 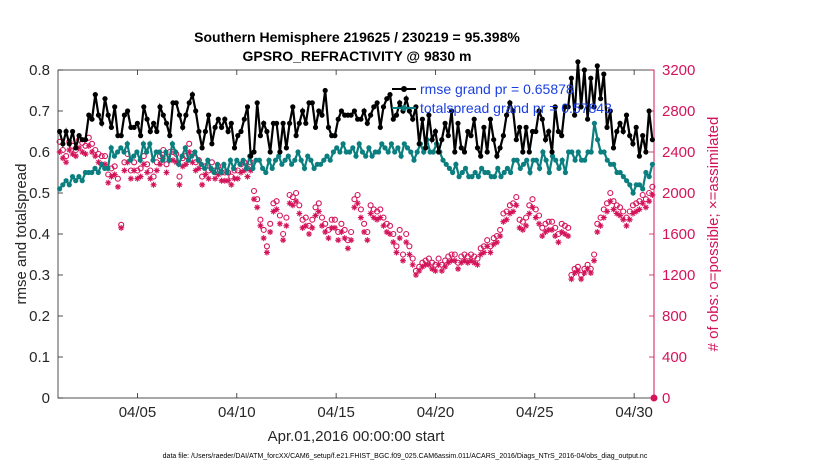 I want to click on x-tick-label: 04/25, so click(x=535, y=412).